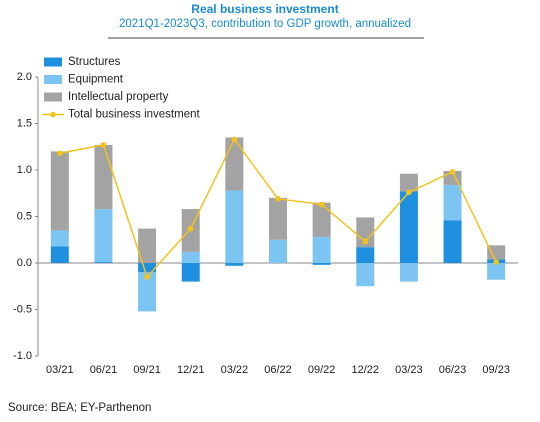 This screenshot has width=540, height=422. What do you see at coordinates (118, 97) in the screenshot?
I see `legend-label: Intellectual property` at bounding box center [118, 97].